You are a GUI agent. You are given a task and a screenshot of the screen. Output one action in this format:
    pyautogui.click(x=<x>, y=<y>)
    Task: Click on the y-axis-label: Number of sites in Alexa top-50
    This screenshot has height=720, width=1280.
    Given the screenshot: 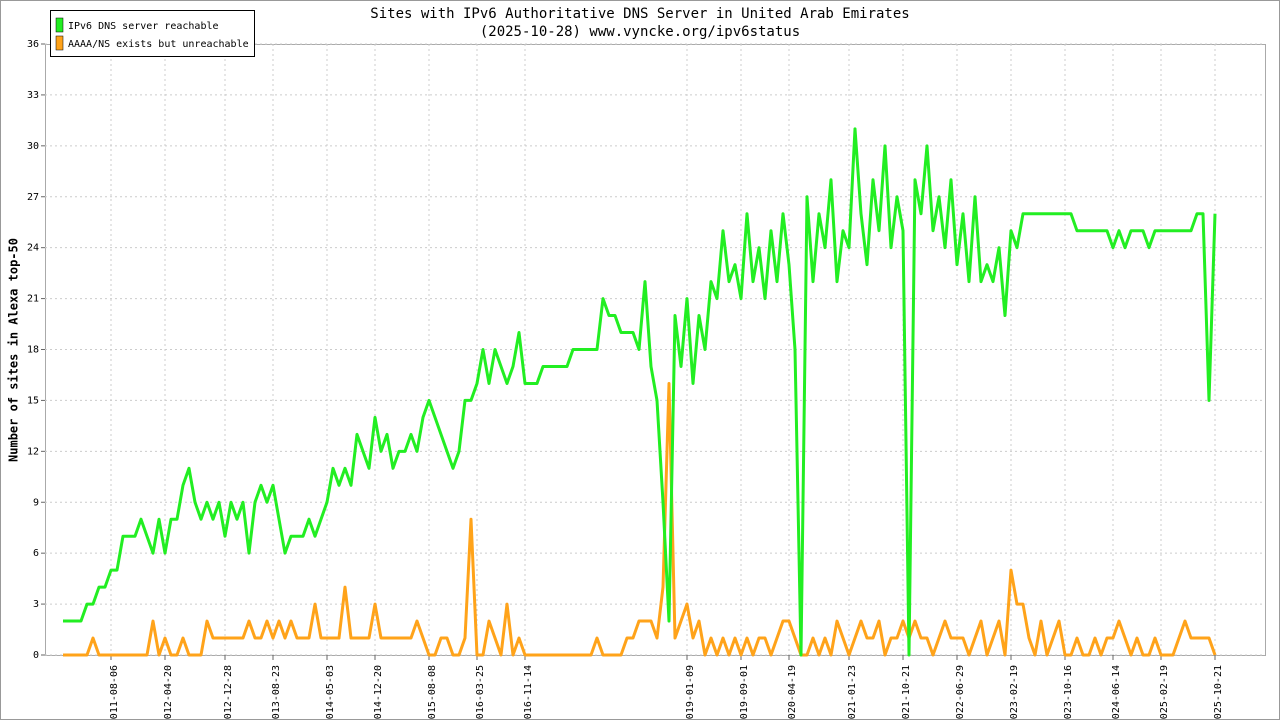 What is the action you would take?
    pyautogui.click(x=14, y=350)
    